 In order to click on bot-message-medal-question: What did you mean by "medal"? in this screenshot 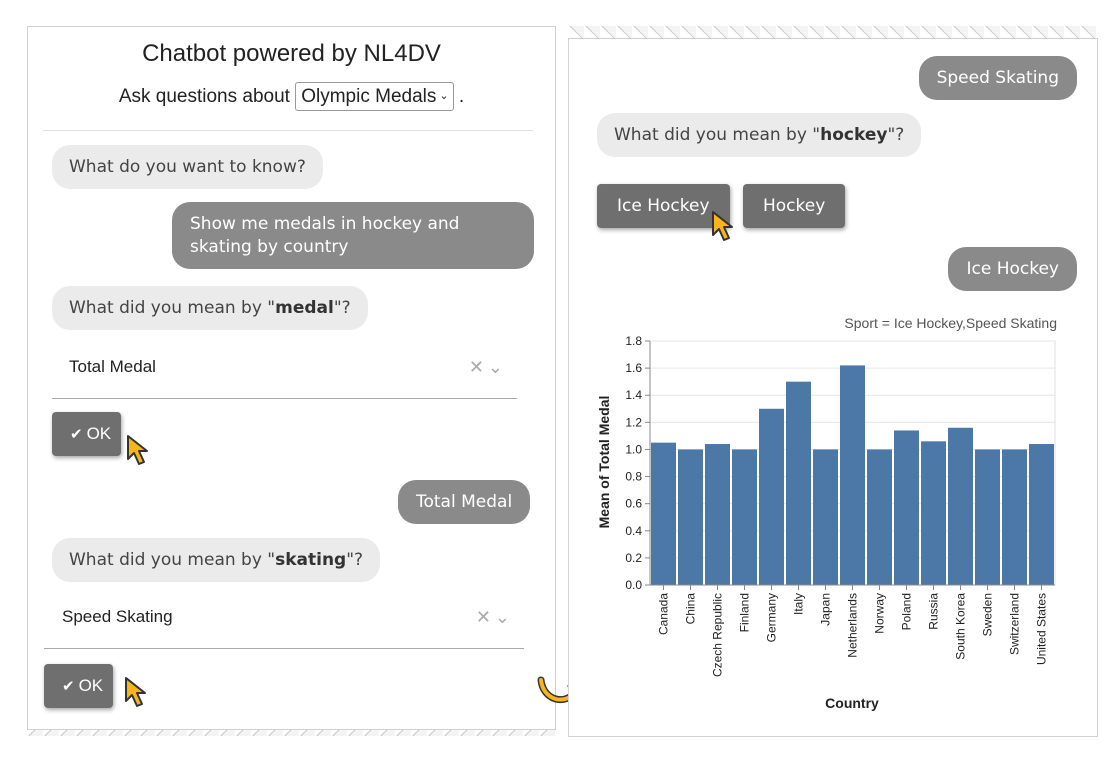, I will do `click(210, 308)`.